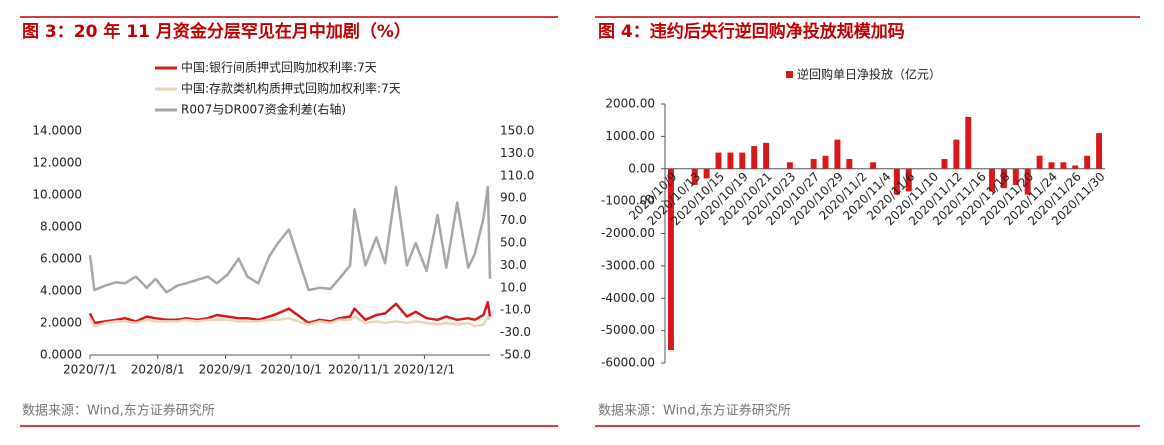  Describe the element at coordinates (57, 131) in the screenshot. I see `y-tick-label: 14.0000` at that location.